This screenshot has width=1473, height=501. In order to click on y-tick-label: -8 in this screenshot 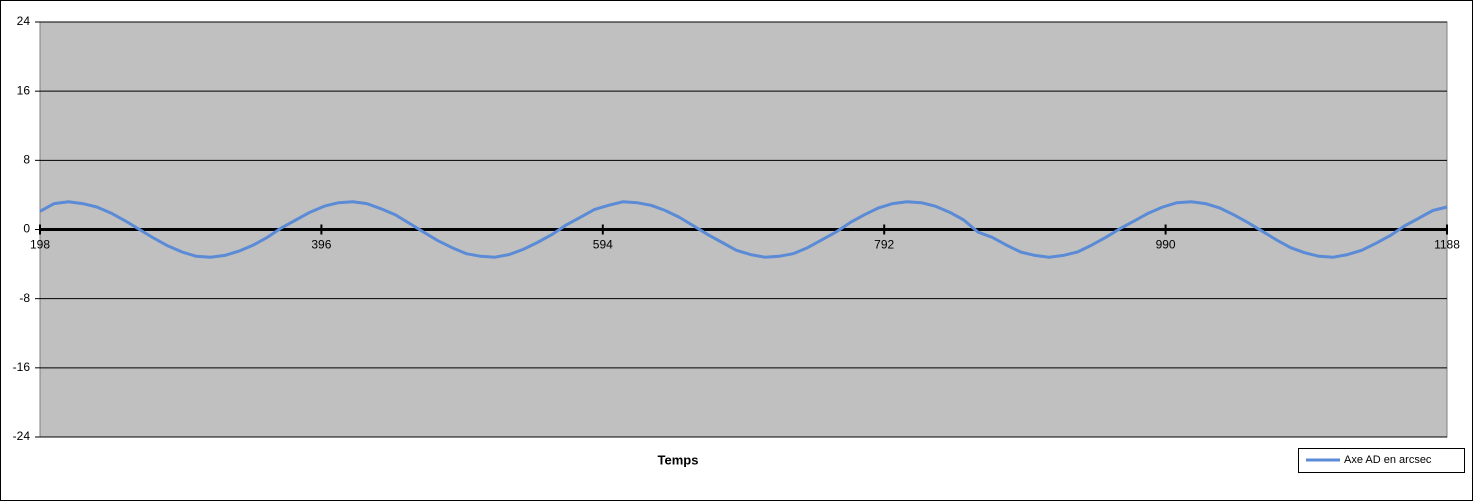, I will do `click(24, 298)`.